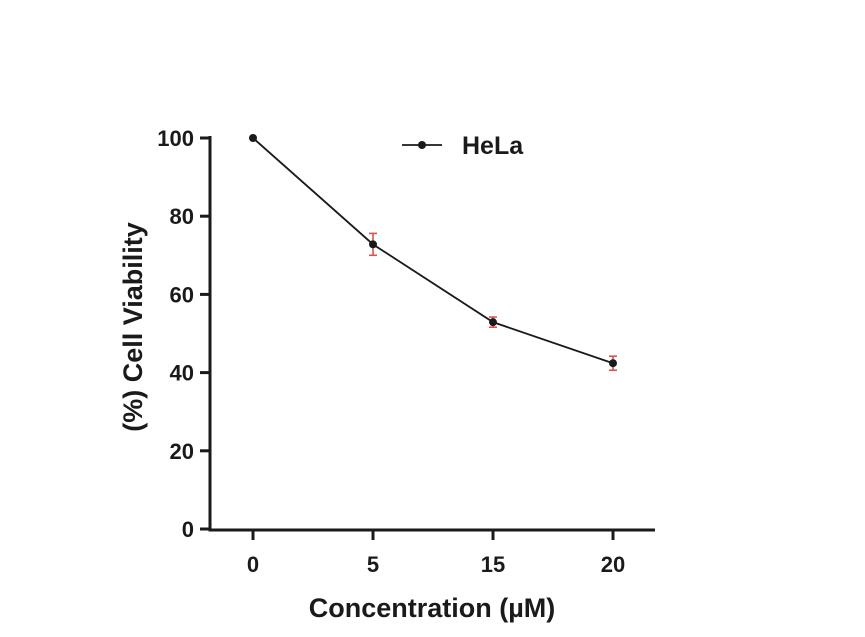 The height and width of the screenshot is (637, 865). I want to click on y-tick-label: 20, so click(182, 451).